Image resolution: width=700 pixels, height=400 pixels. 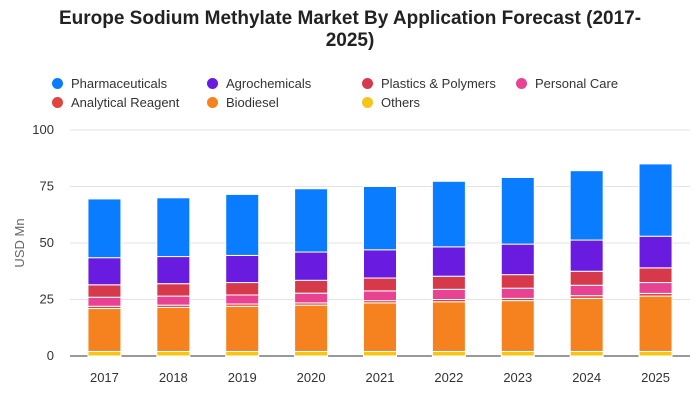 I want to click on bar-biodiesel-2017, so click(x=104, y=330).